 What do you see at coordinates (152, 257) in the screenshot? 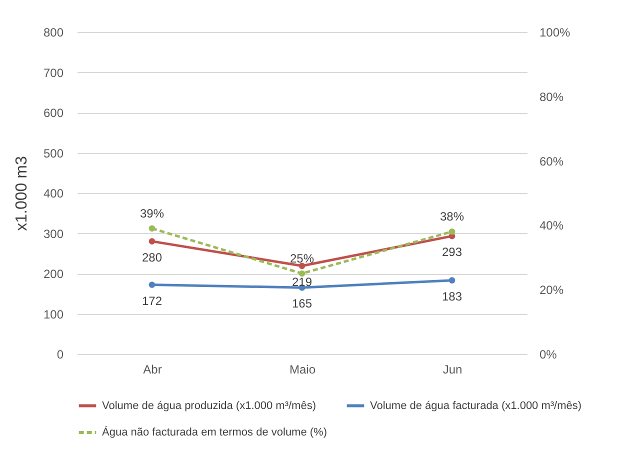
I see `data-label: 280` at bounding box center [152, 257].